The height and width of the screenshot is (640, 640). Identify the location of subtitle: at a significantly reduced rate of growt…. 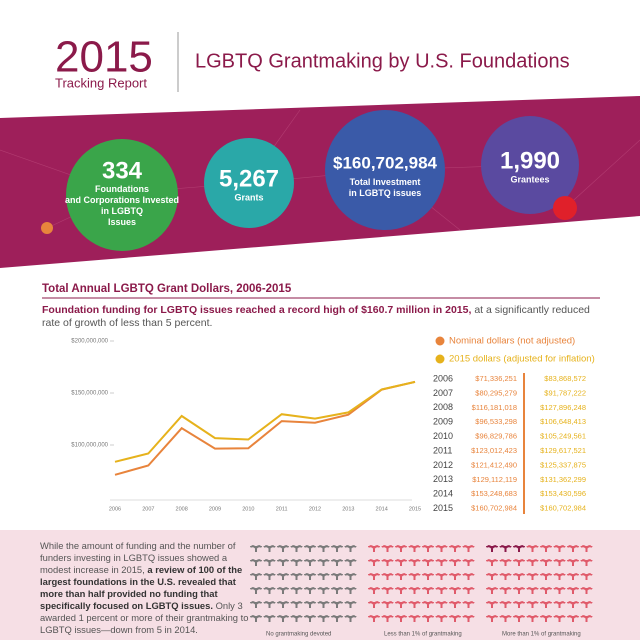
(316, 316).